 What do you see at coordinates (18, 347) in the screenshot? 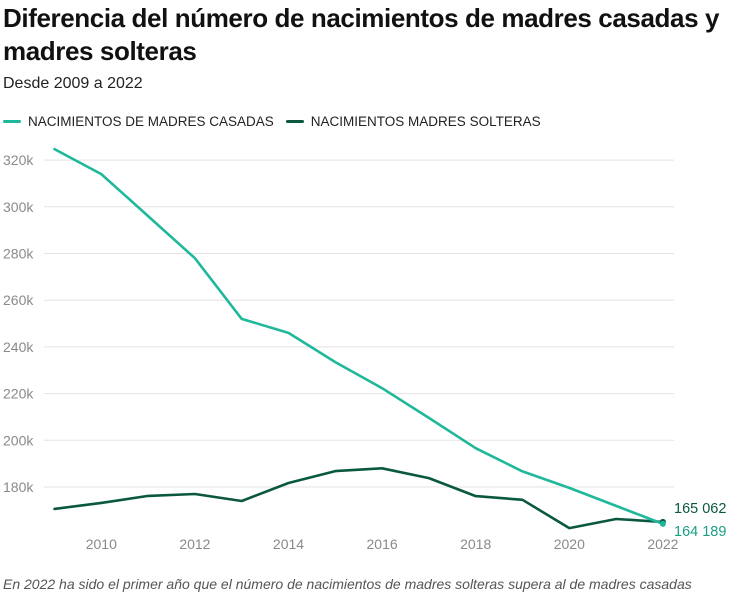
I see `y-tick-label: 240k` at bounding box center [18, 347].